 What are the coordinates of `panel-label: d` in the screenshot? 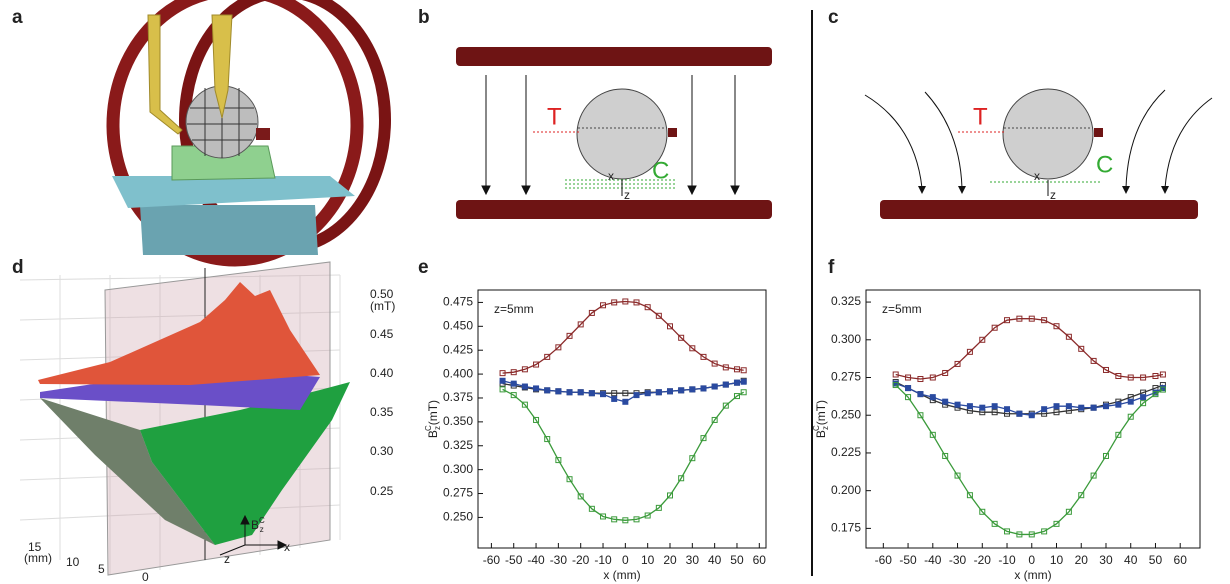 It's located at (18, 267).